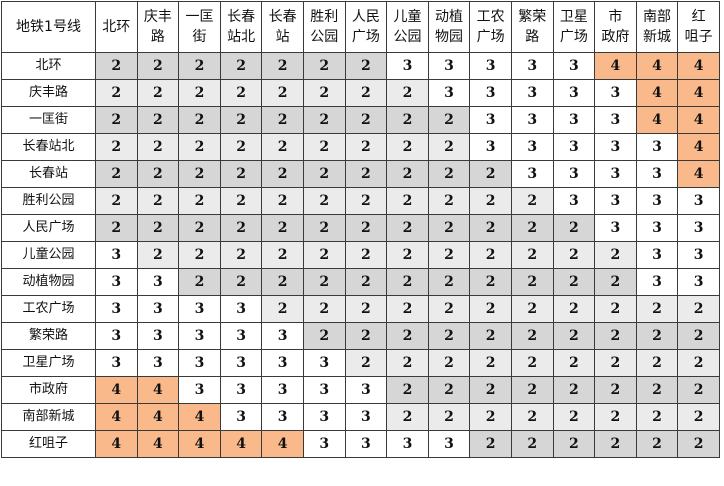  Describe the element at coordinates (573, 37) in the screenshot. I see `column-header-line: 广场` at that location.